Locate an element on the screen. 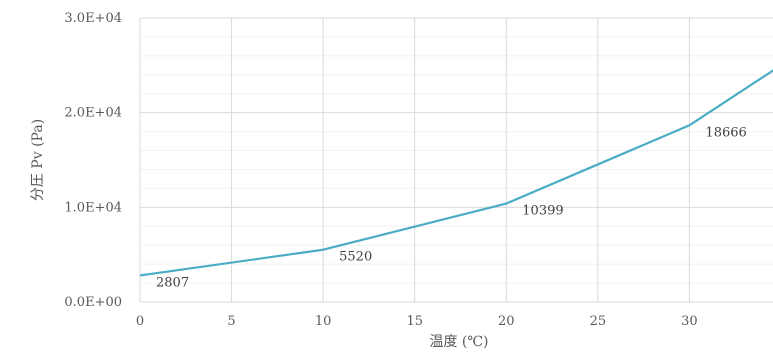  x-tick-label: 0 is located at coordinates (140, 321).